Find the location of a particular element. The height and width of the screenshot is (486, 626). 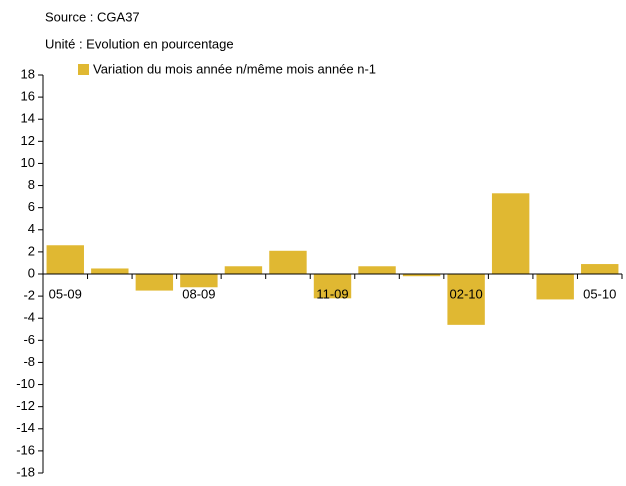

y-tick-label: -18 is located at coordinates (25, 471).